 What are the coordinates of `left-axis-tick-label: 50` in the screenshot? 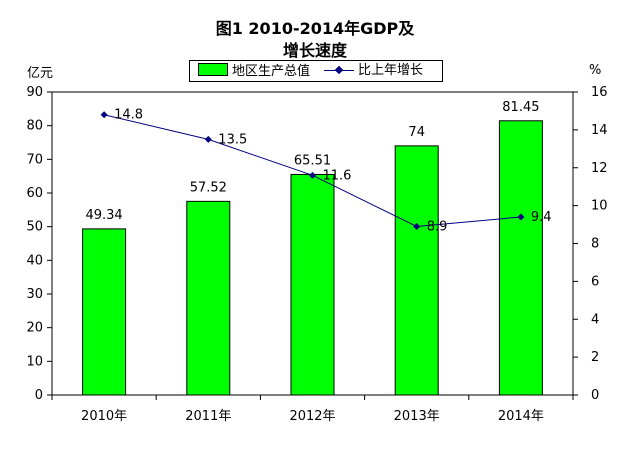 It's located at (34, 227).